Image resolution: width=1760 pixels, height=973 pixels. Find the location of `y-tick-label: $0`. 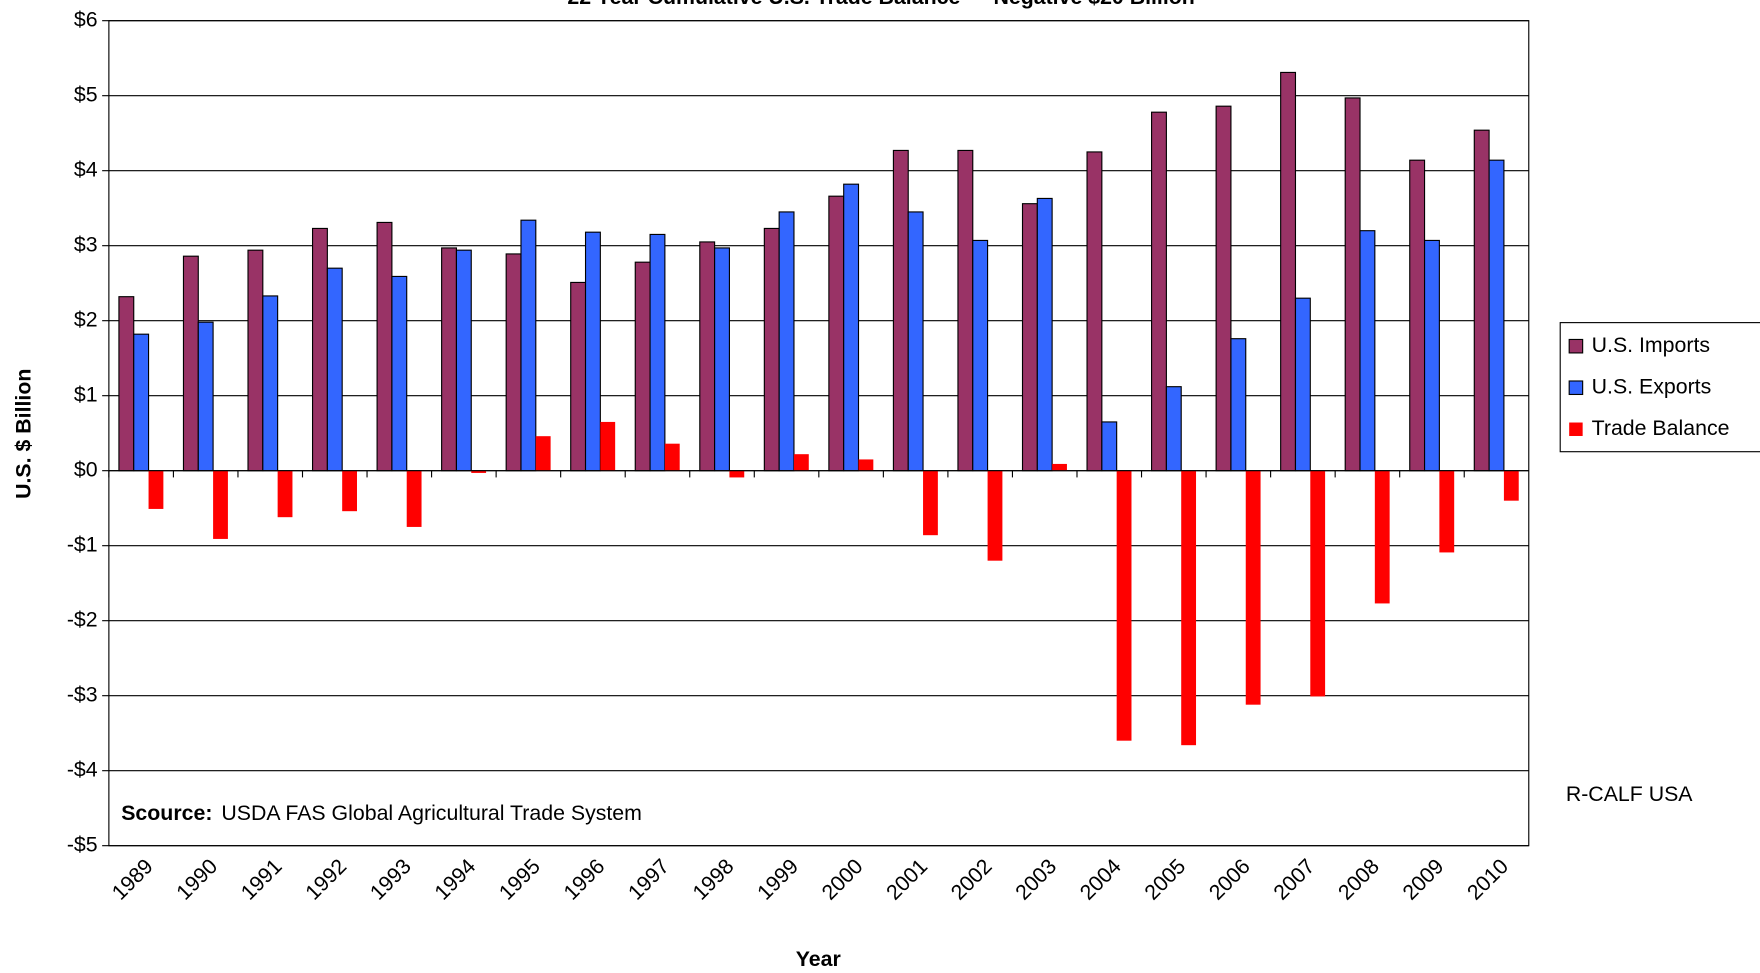

y-tick-label: $0 is located at coordinates (86, 469).